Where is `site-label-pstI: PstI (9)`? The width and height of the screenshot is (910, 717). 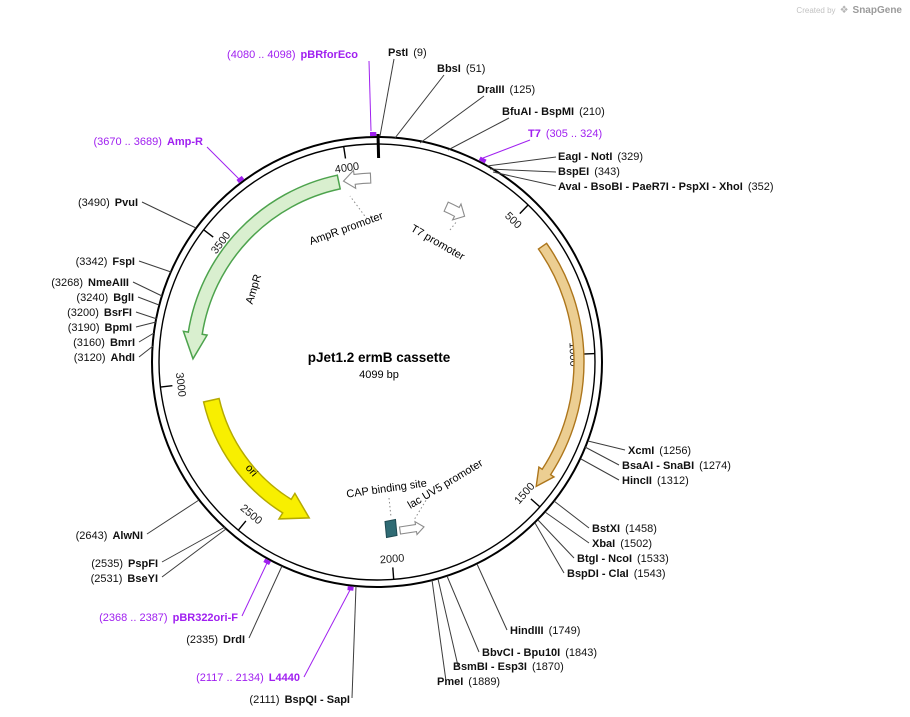
site-label-pstI: PstI (9) is located at coordinates (407, 53).